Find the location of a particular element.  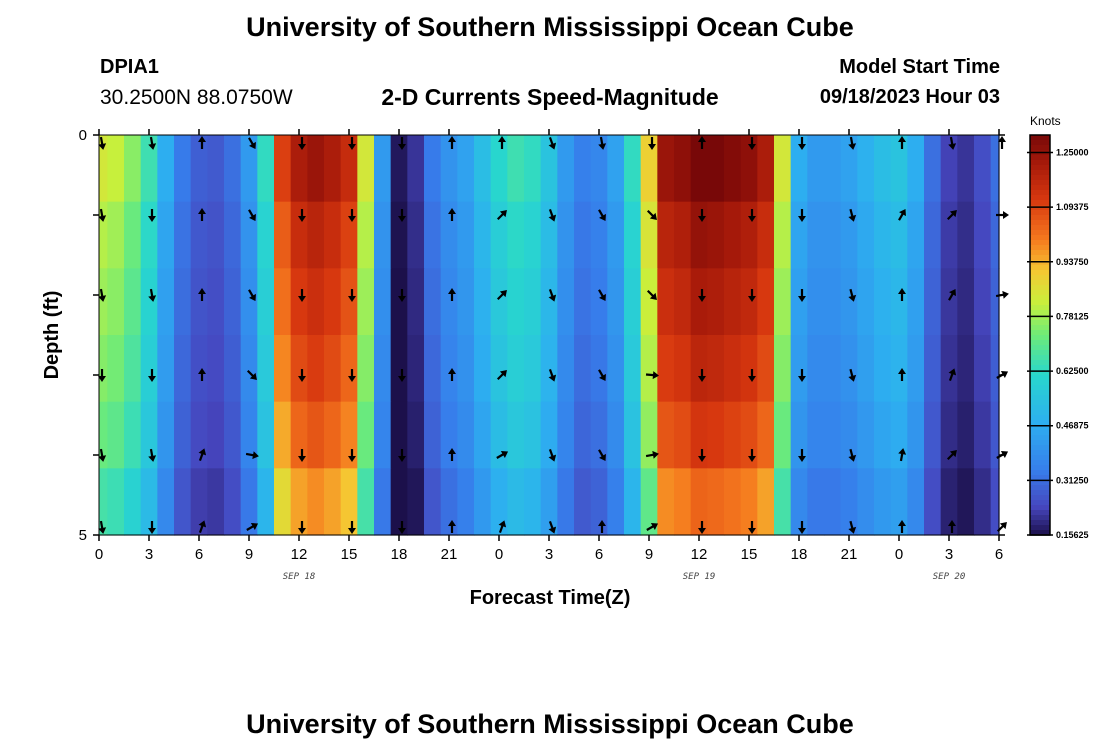

chart-subtitle: 2-D Currents Speed-Magnitude is located at coordinates (550, 97).